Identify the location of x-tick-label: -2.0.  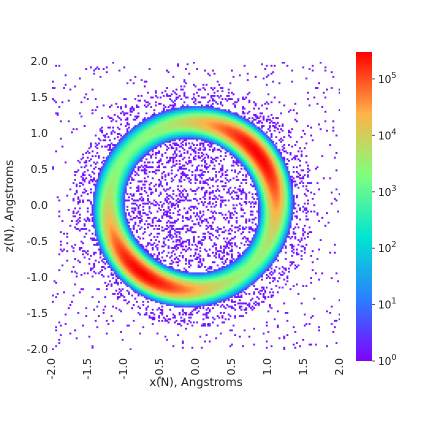
(51, 368).